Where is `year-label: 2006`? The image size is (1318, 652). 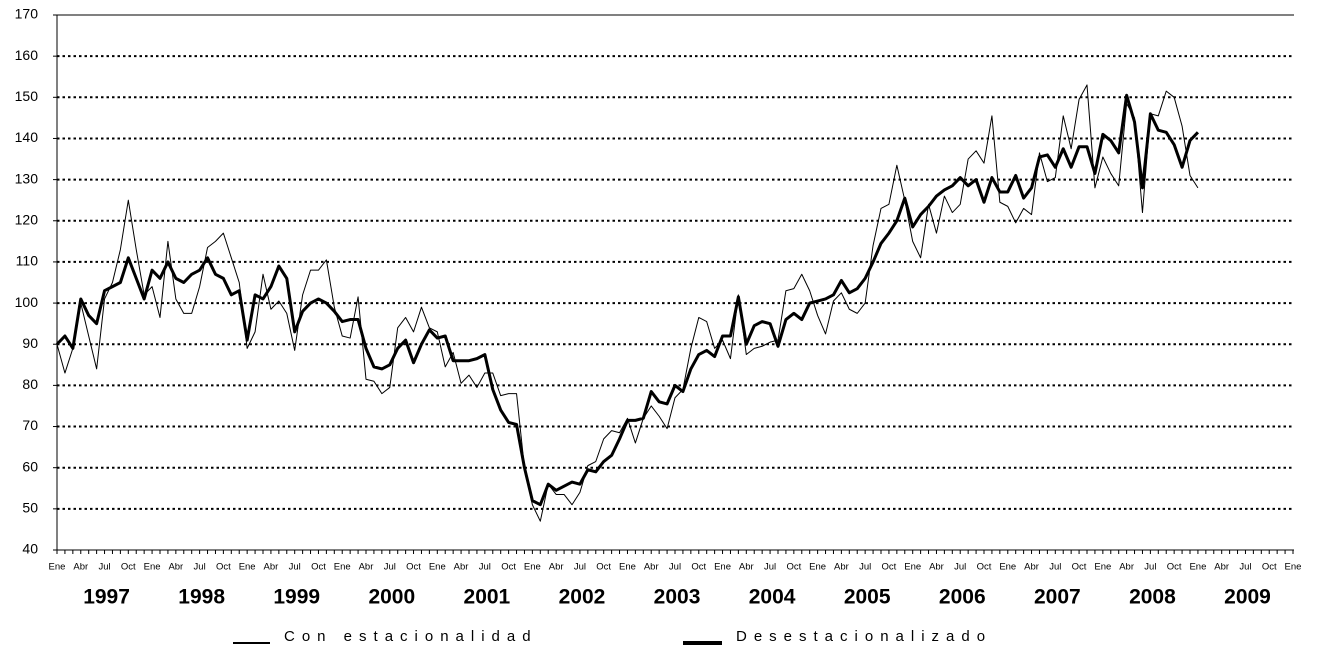
year-label: 2006 is located at coordinates (962, 597).